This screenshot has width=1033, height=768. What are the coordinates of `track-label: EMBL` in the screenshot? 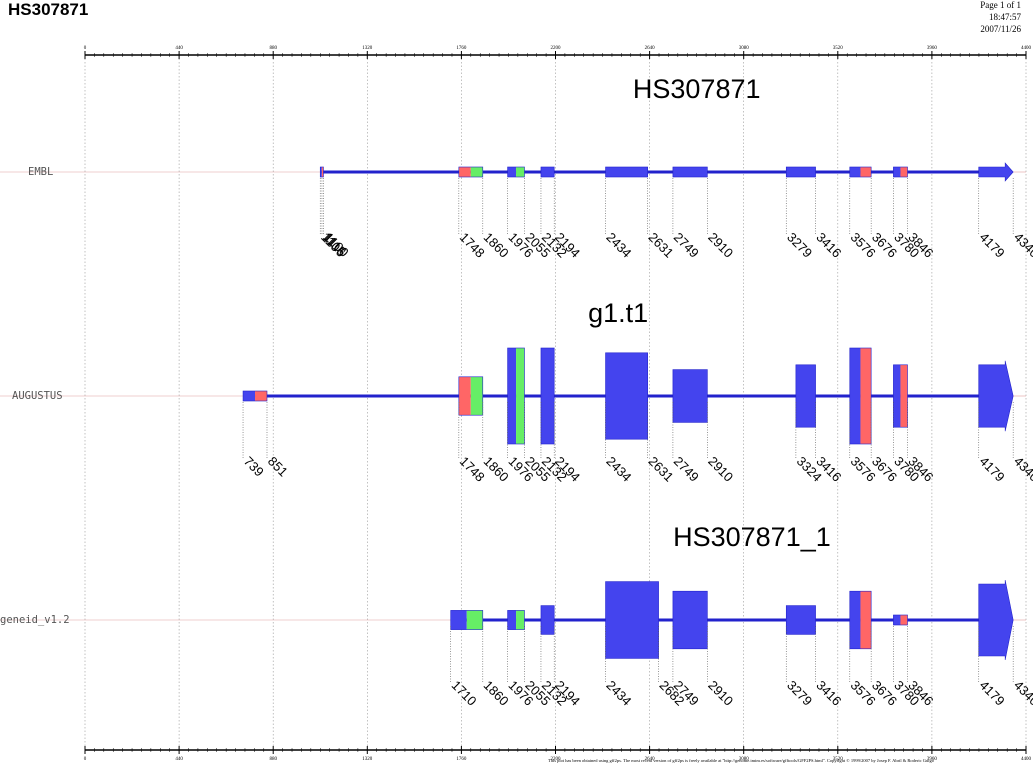 It's located at (40, 172).